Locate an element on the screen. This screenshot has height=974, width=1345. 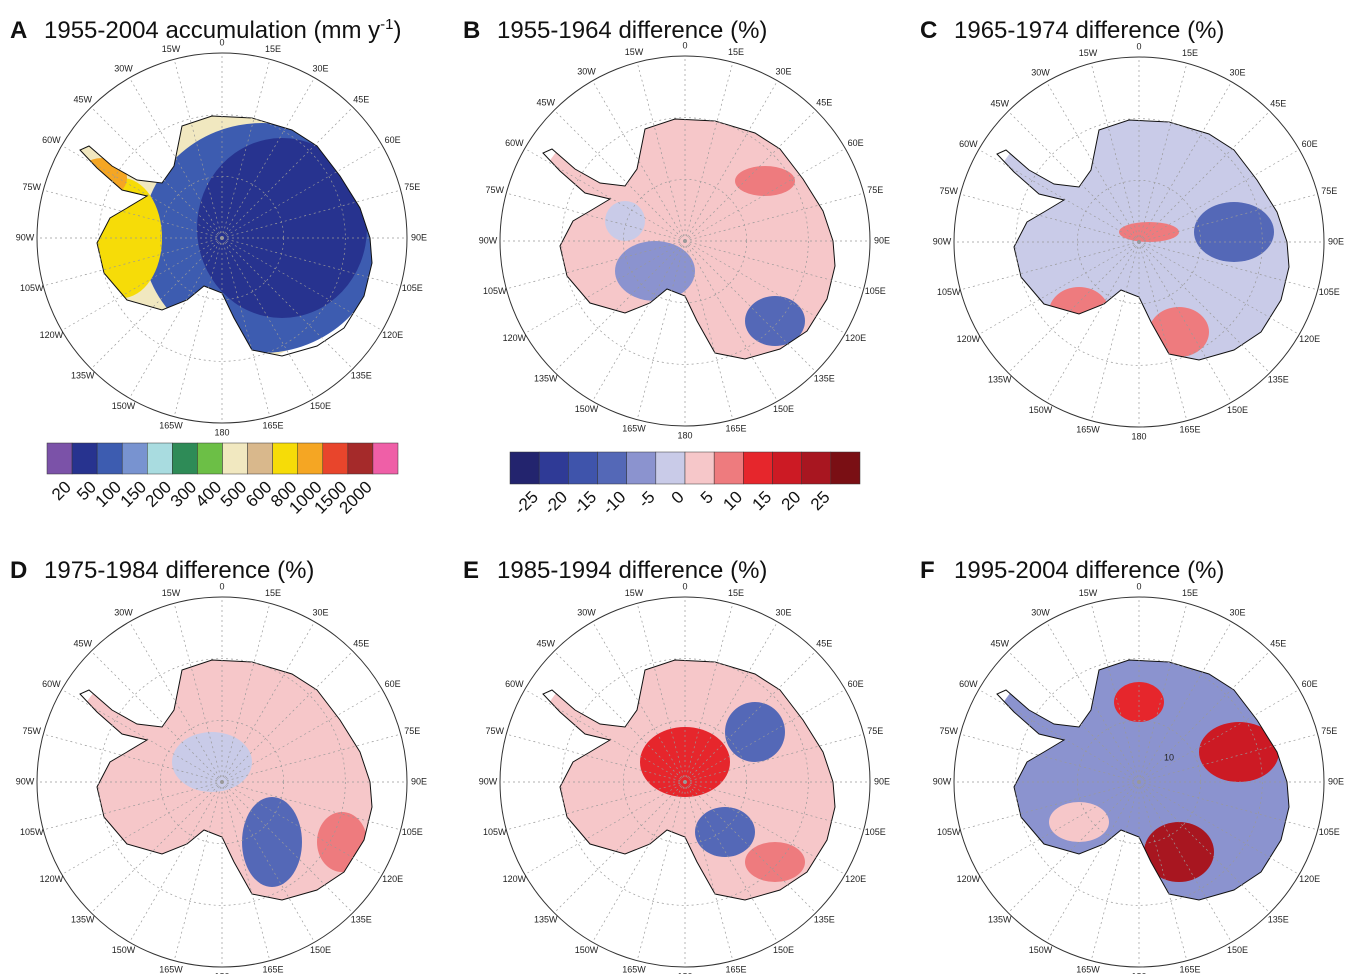
contour-label: 10 is located at coordinates (1169, 757).